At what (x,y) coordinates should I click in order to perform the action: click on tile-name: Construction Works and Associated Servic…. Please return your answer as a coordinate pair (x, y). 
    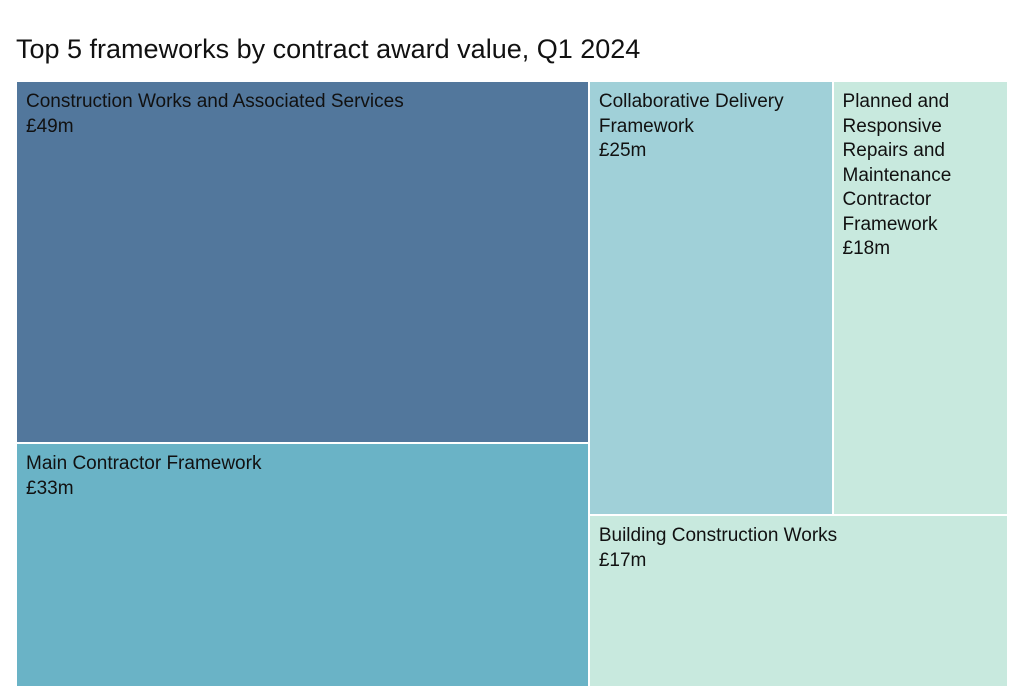
    Looking at the image, I should click on (215, 101).